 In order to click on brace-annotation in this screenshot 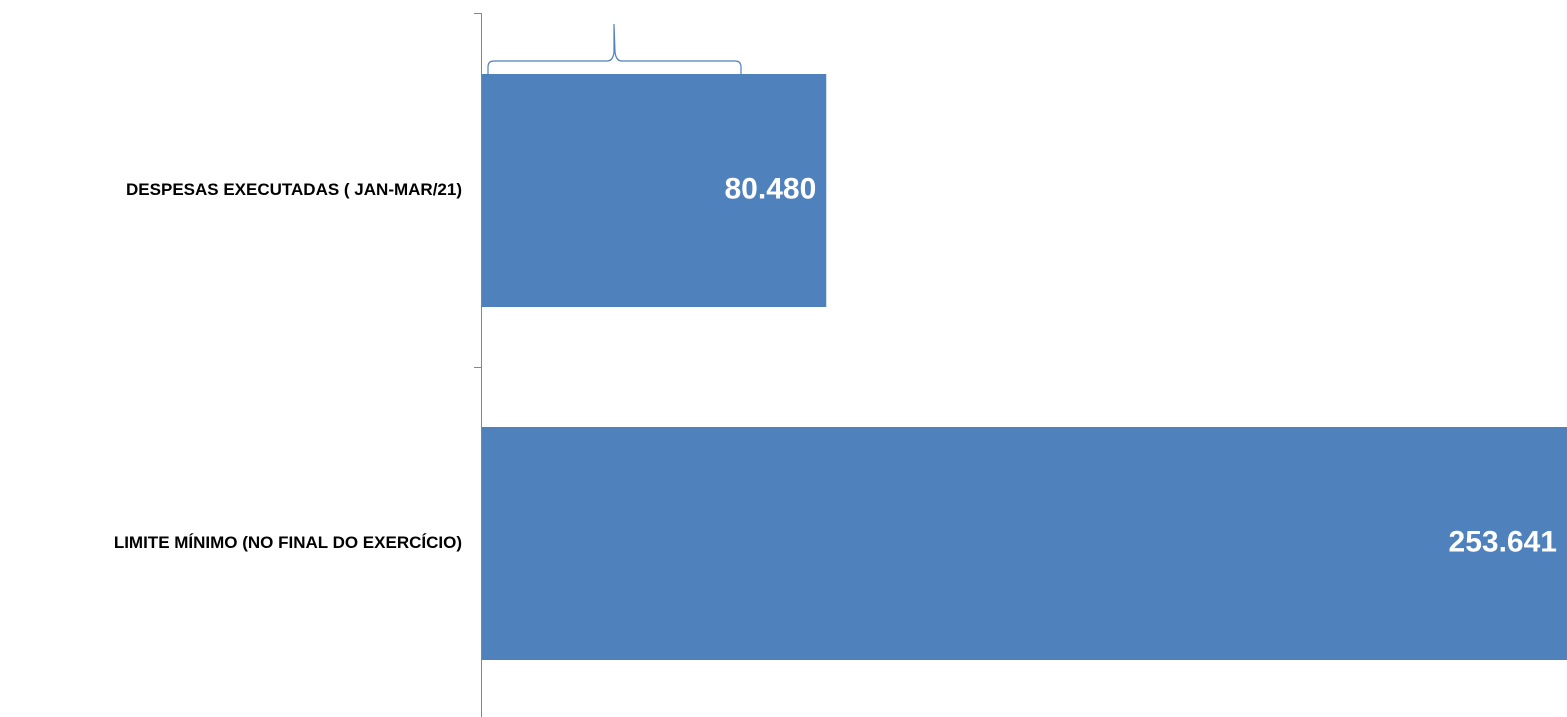, I will do `click(614, 48)`.